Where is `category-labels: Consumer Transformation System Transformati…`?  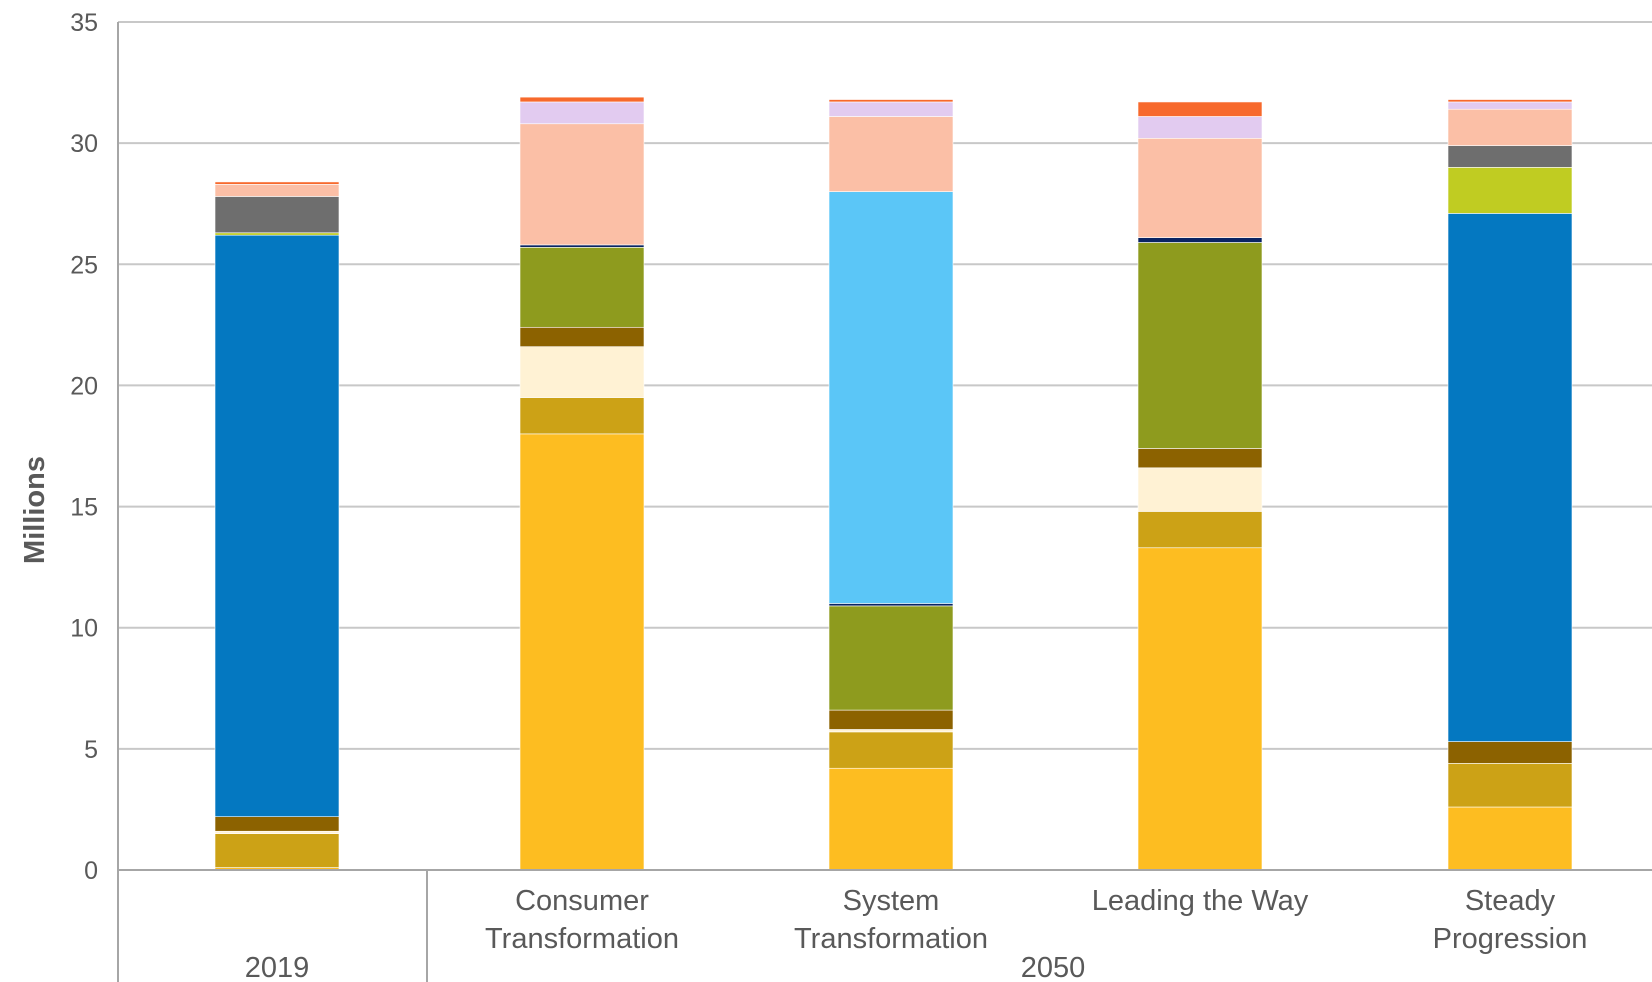 category-labels: Consumer Transformation System Transformati… is located at coordinates (916, 933).